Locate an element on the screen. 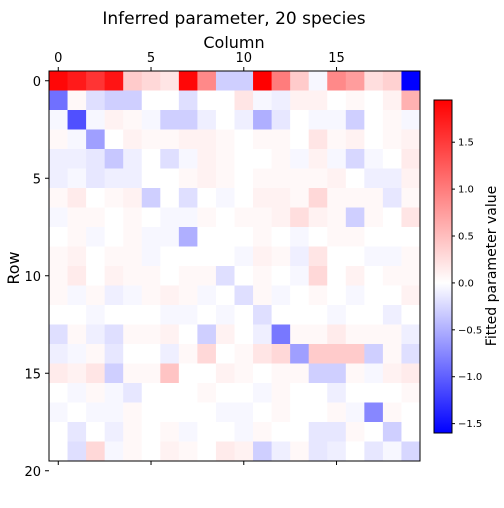 The height and width of the screenshot is (508, 504). colorbar-tick-label: 0.0 is located at coordinates (466, 283).